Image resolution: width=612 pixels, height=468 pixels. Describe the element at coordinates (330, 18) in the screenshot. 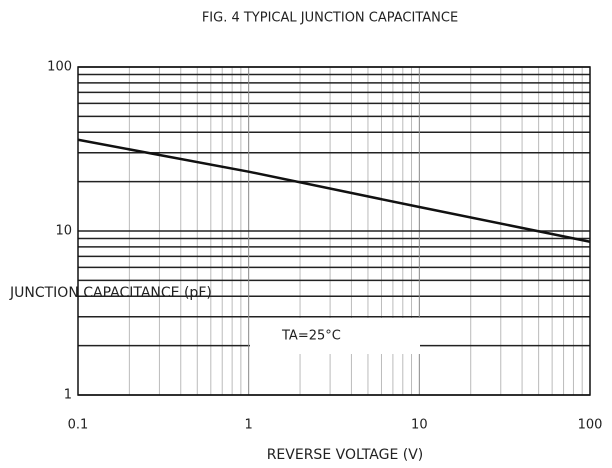

I see `chart-title: FIG. 4 TYPICAL JUNCTION CAPACITANCE` at that location.